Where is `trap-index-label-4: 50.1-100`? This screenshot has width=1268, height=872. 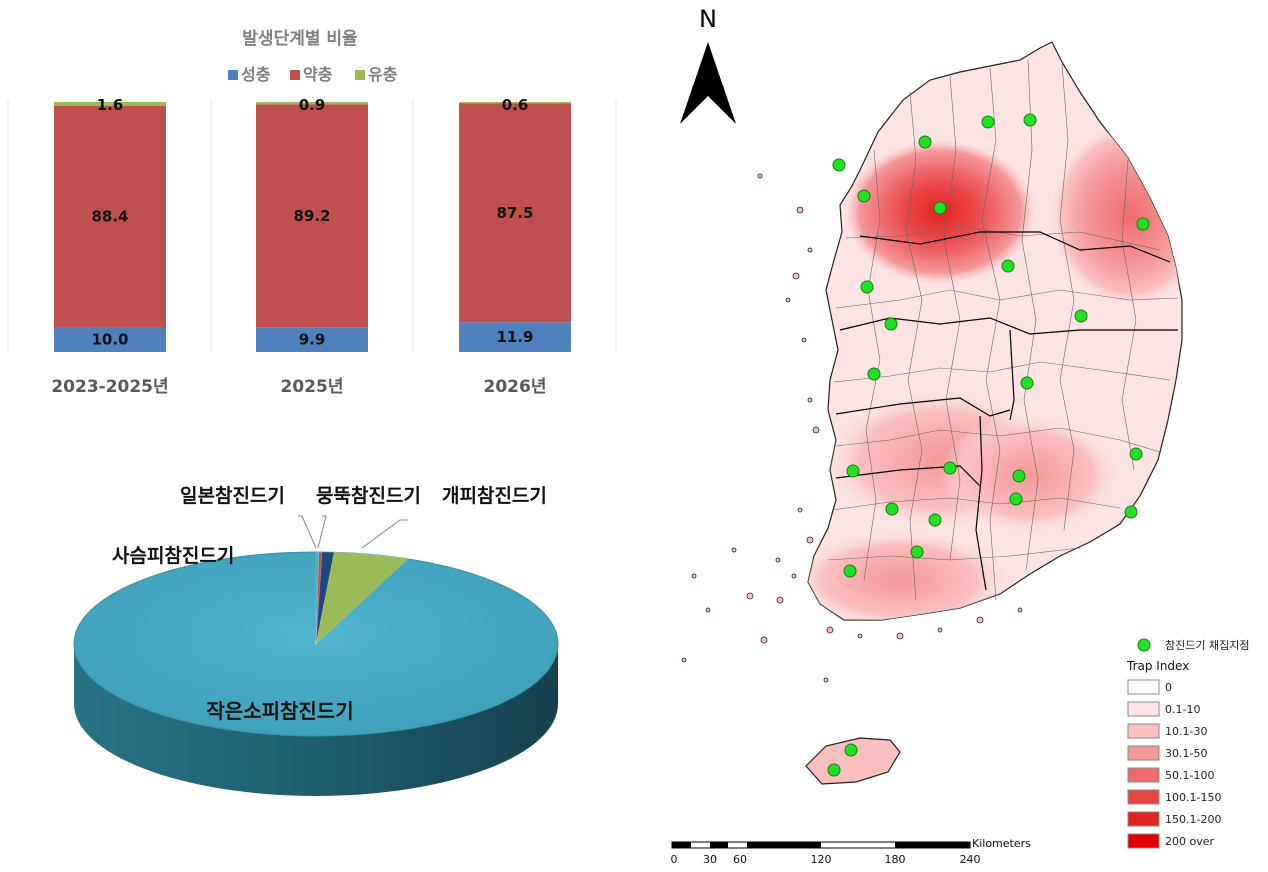 trap-index-label-4: 50.1-100 is located at coordinates (1189, 775).